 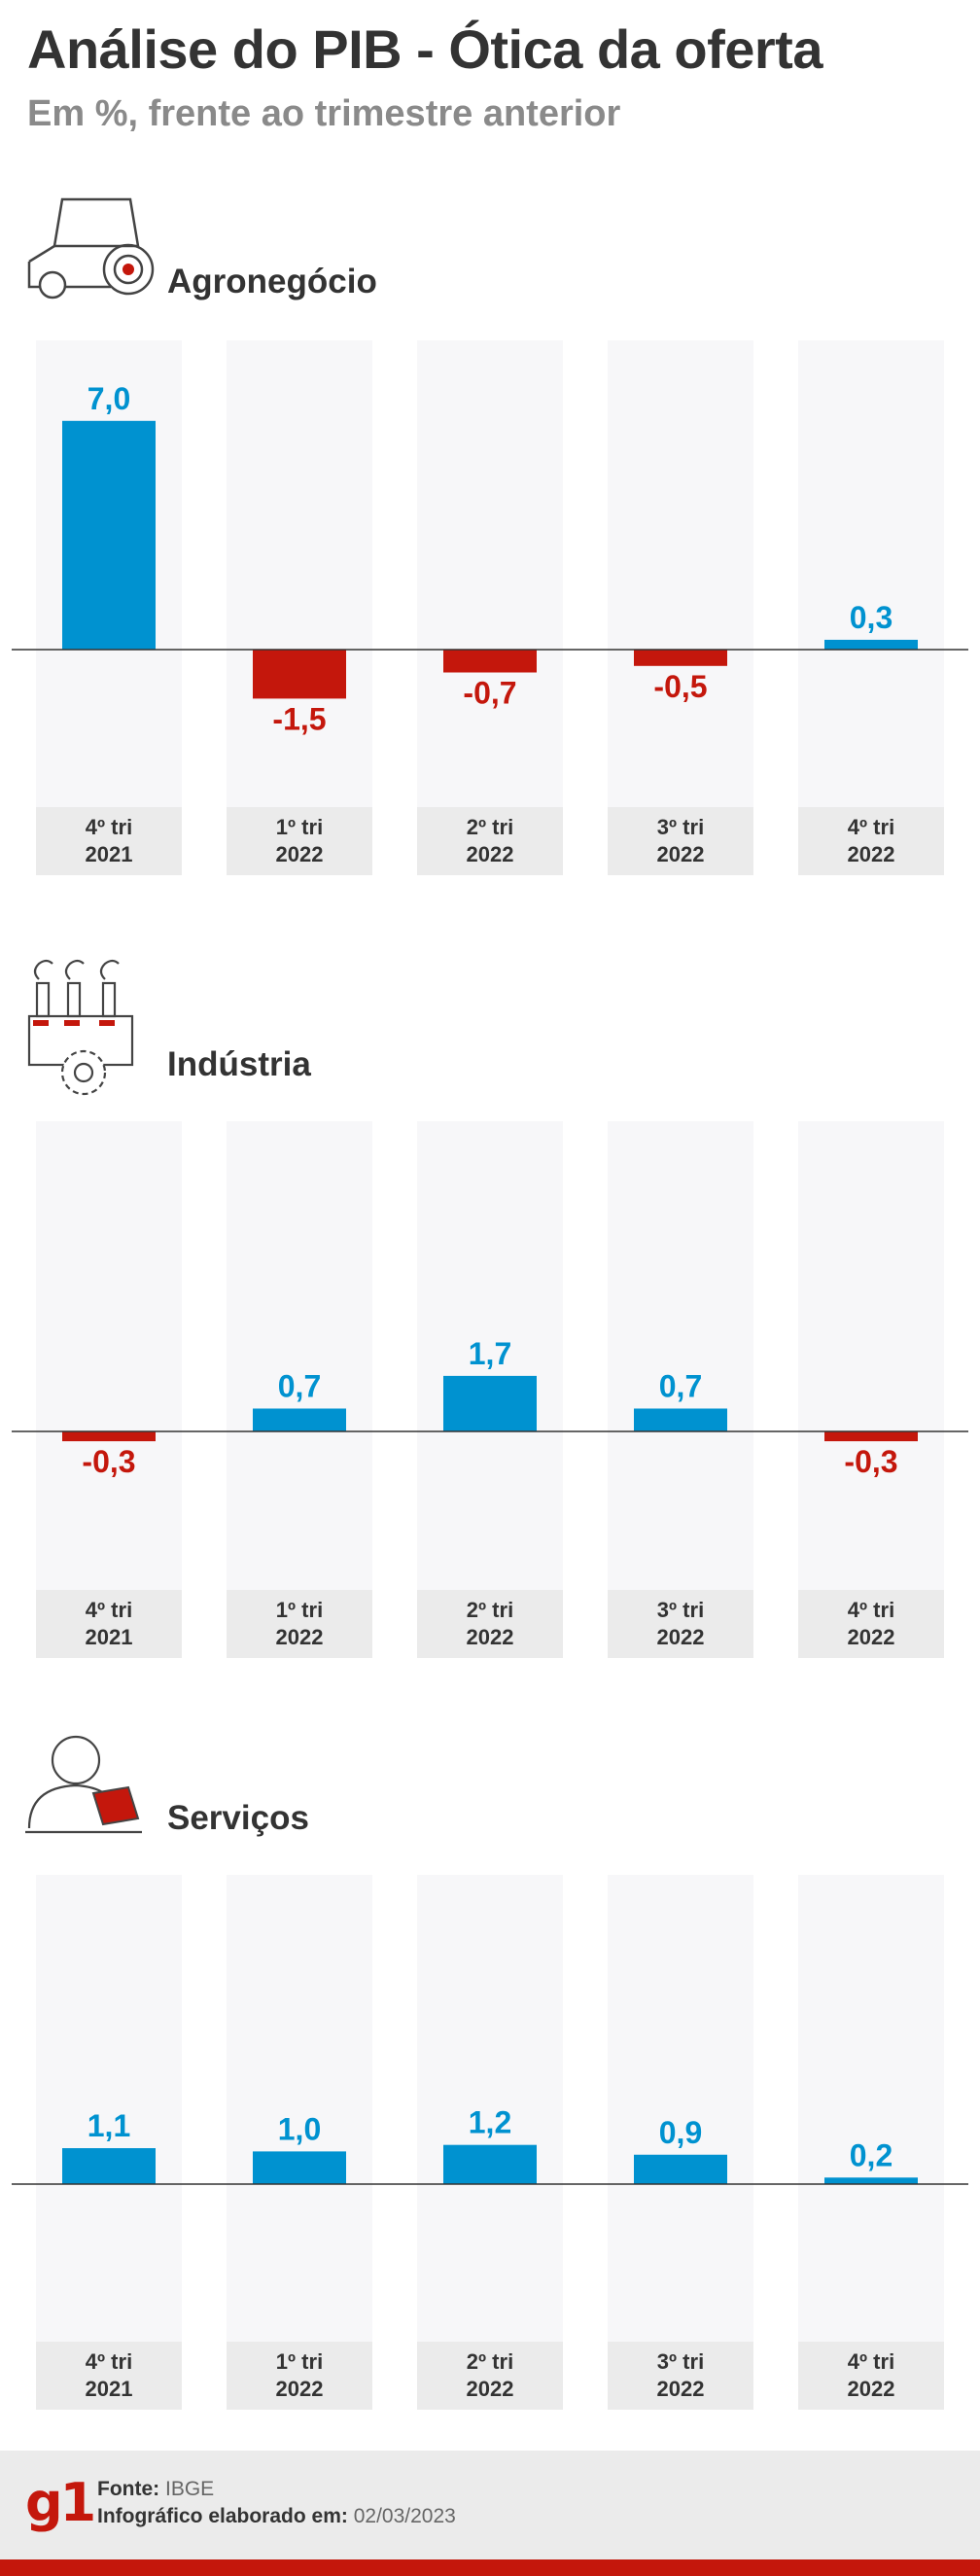 What do you see at coordinates (80, 1028) in the screenshot?
I see `factory-gear-icon` at bounding box center [80, 1028].